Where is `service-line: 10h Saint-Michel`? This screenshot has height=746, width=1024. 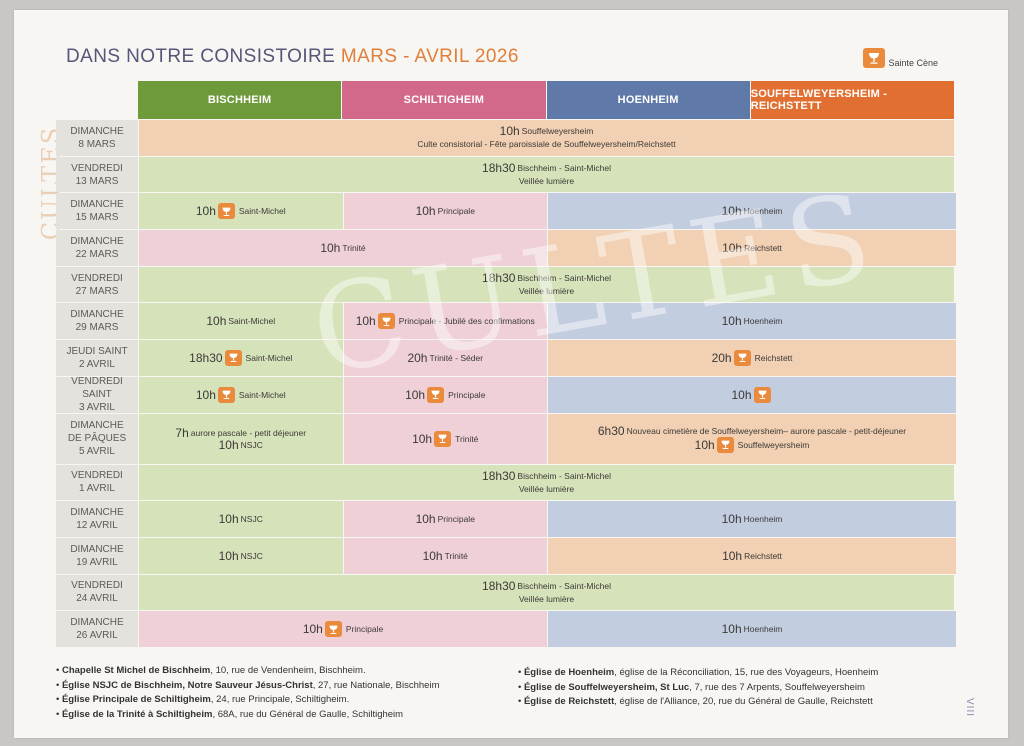
service-line: 10h Saint-Michel is located at coordinates (241, 394).